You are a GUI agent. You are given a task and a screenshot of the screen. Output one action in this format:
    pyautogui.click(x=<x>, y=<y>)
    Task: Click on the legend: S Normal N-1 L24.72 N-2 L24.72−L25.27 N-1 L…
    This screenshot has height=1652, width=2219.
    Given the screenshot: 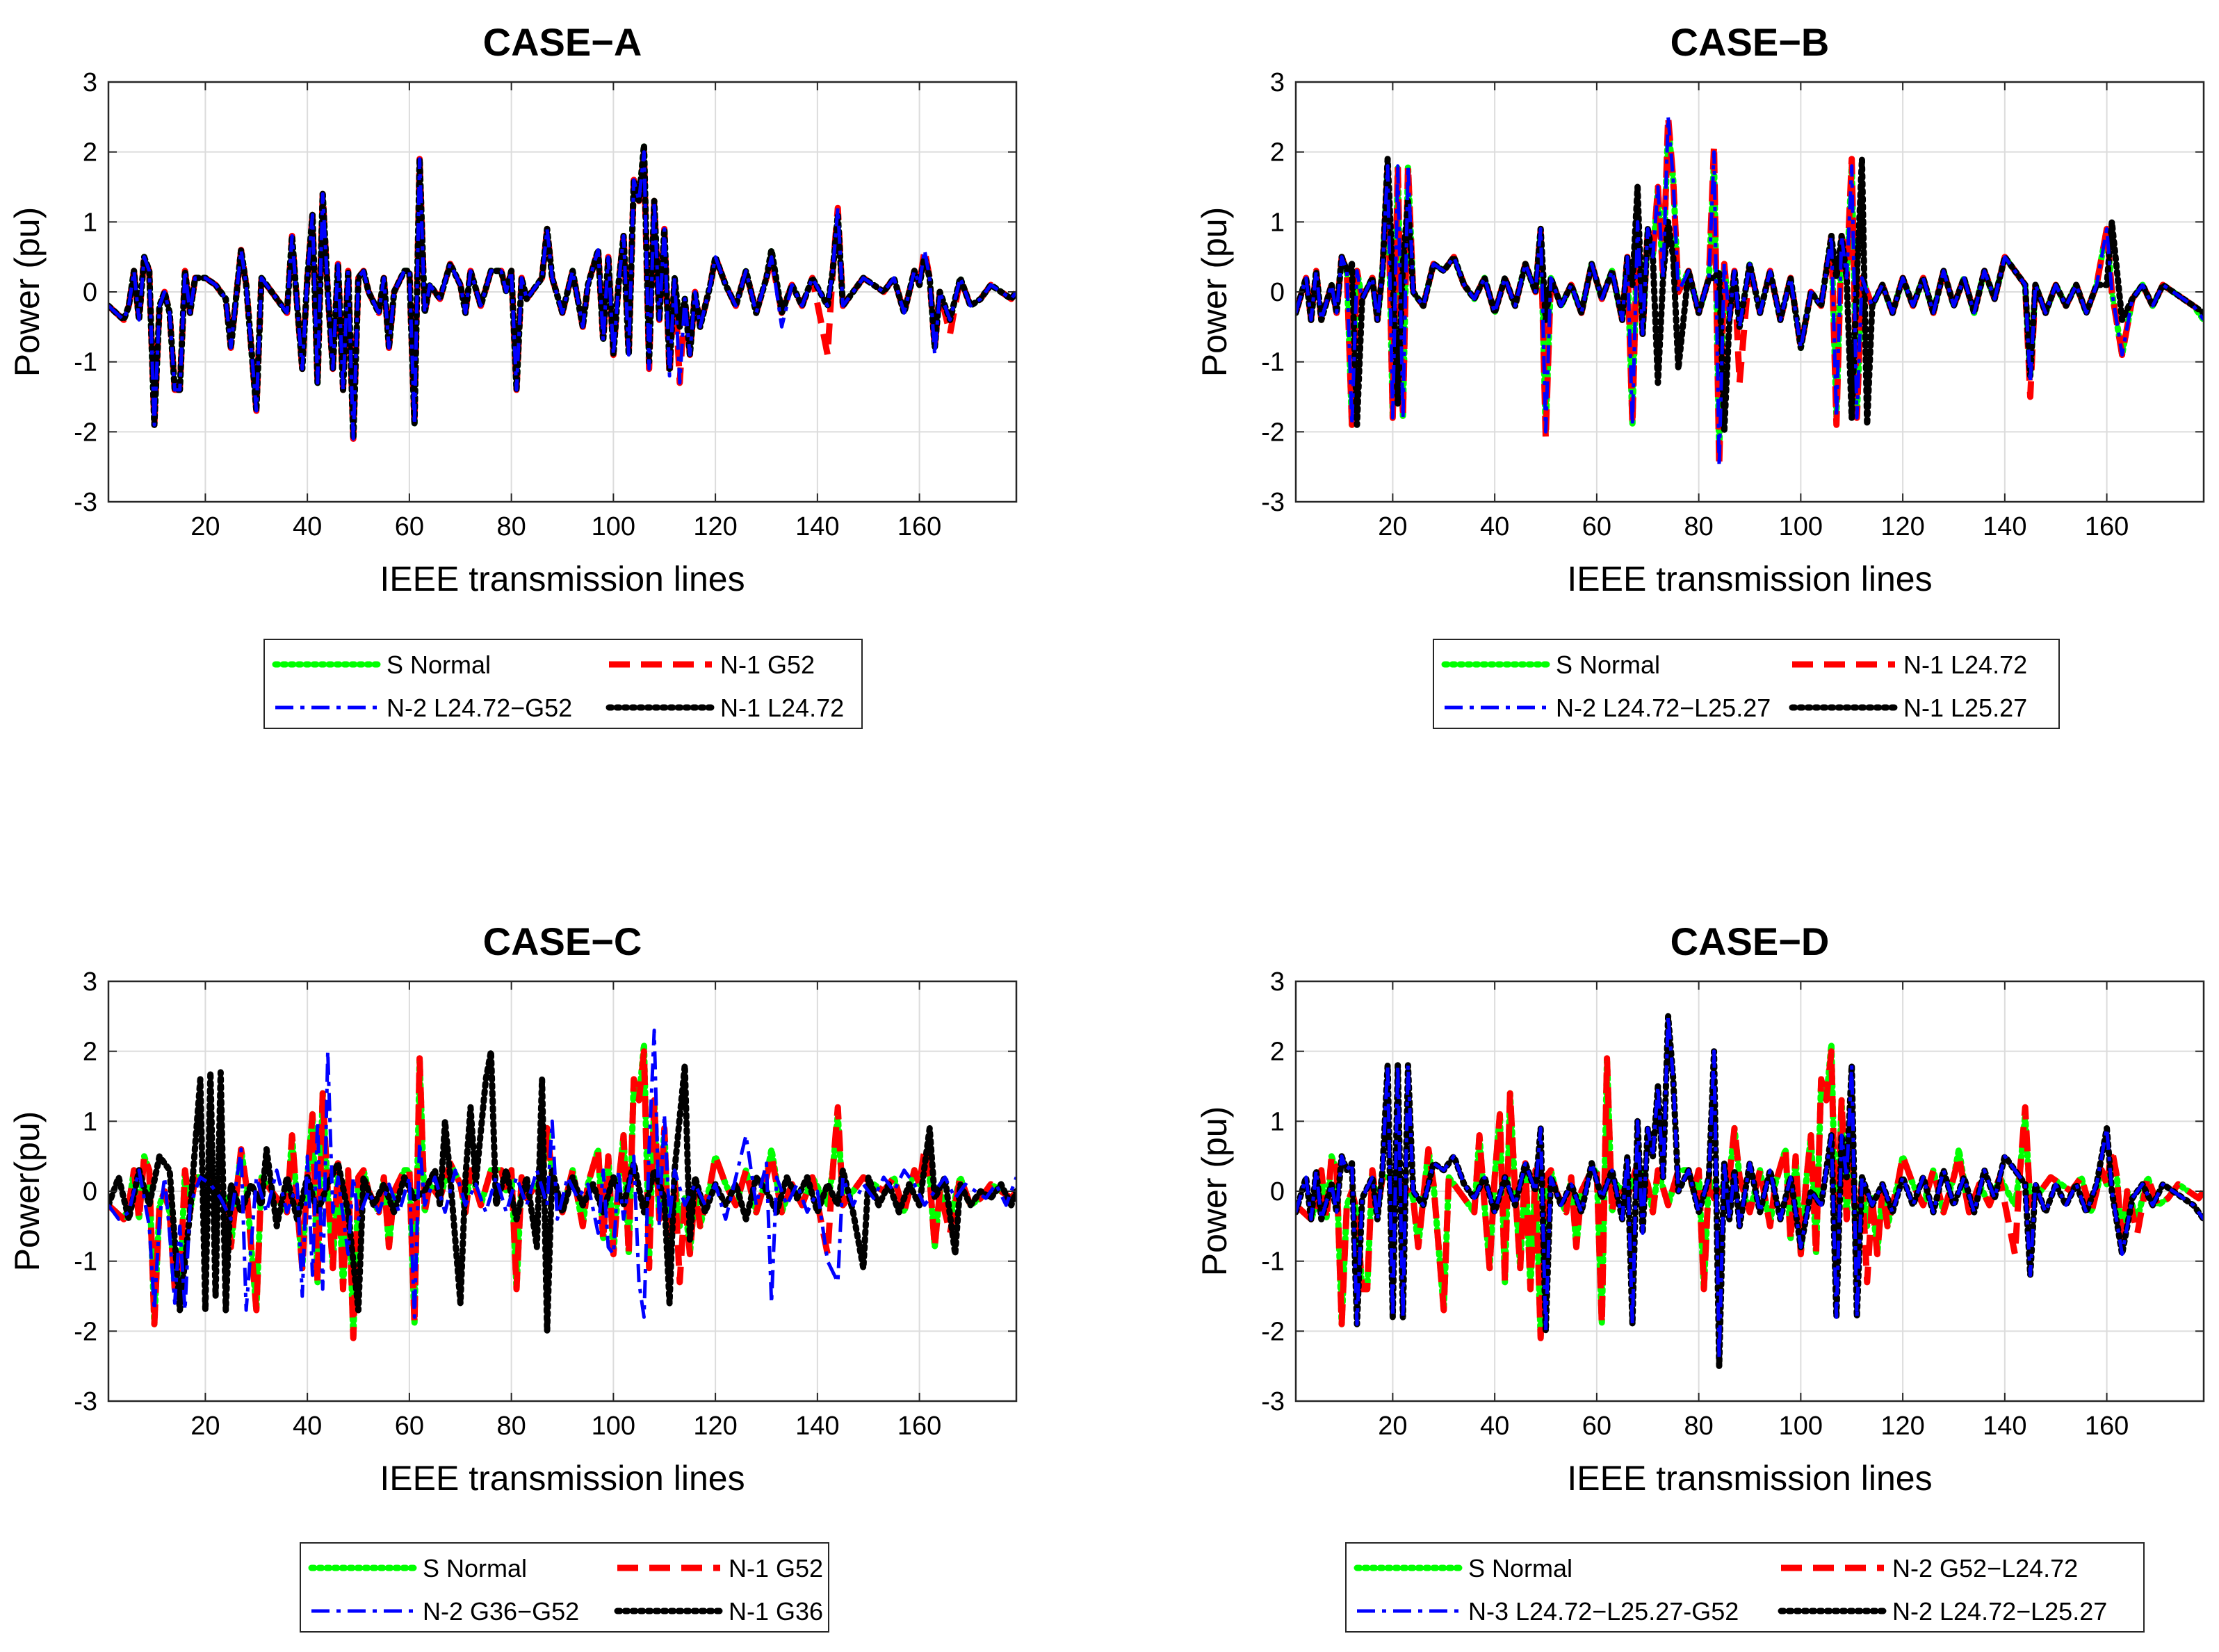 What is the action you would take?
    pyautogui.click(x=1746, y=684)
    